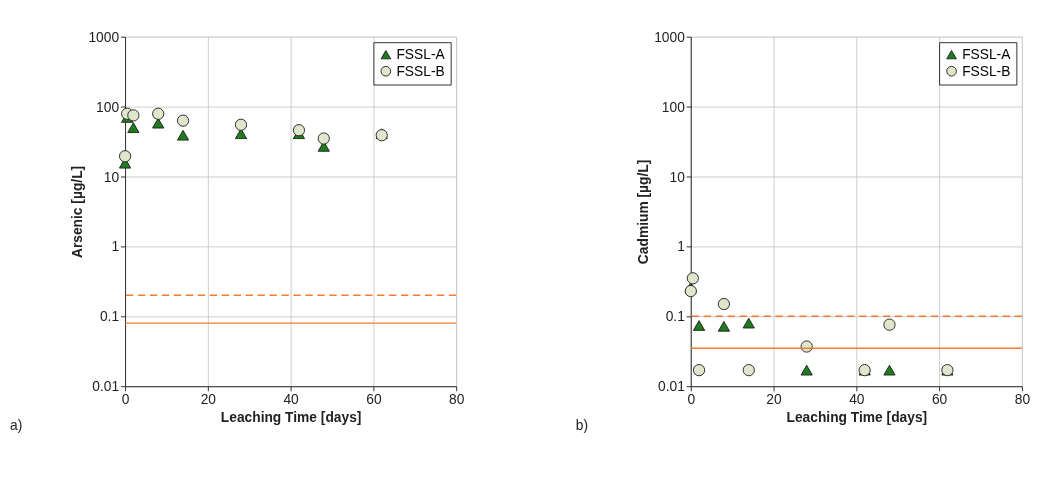 The height and width of the screenshot is (489, 1044). I want to click on y-axis-title: Arsenic [µg/L], so click(77, 212).